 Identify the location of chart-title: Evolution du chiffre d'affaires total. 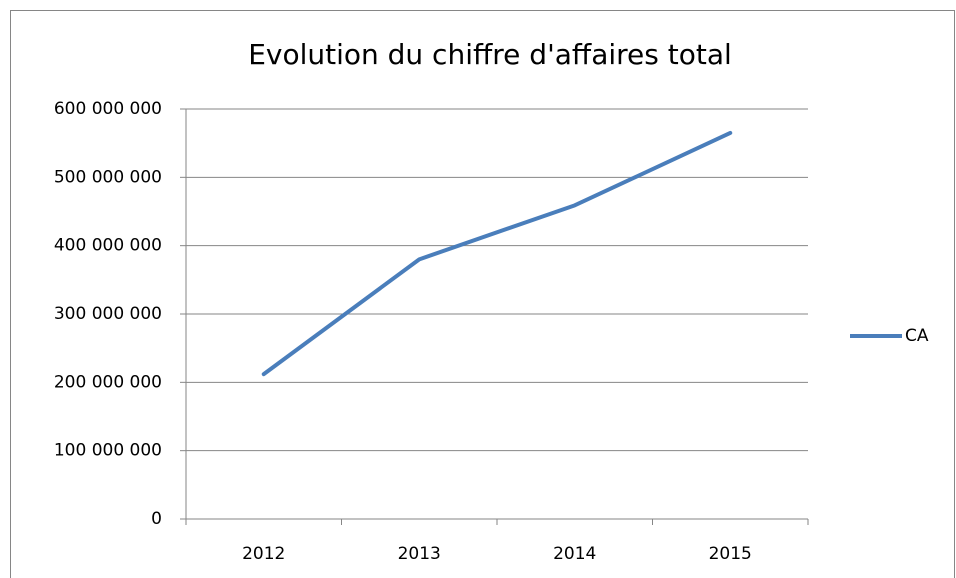
(490, 54).